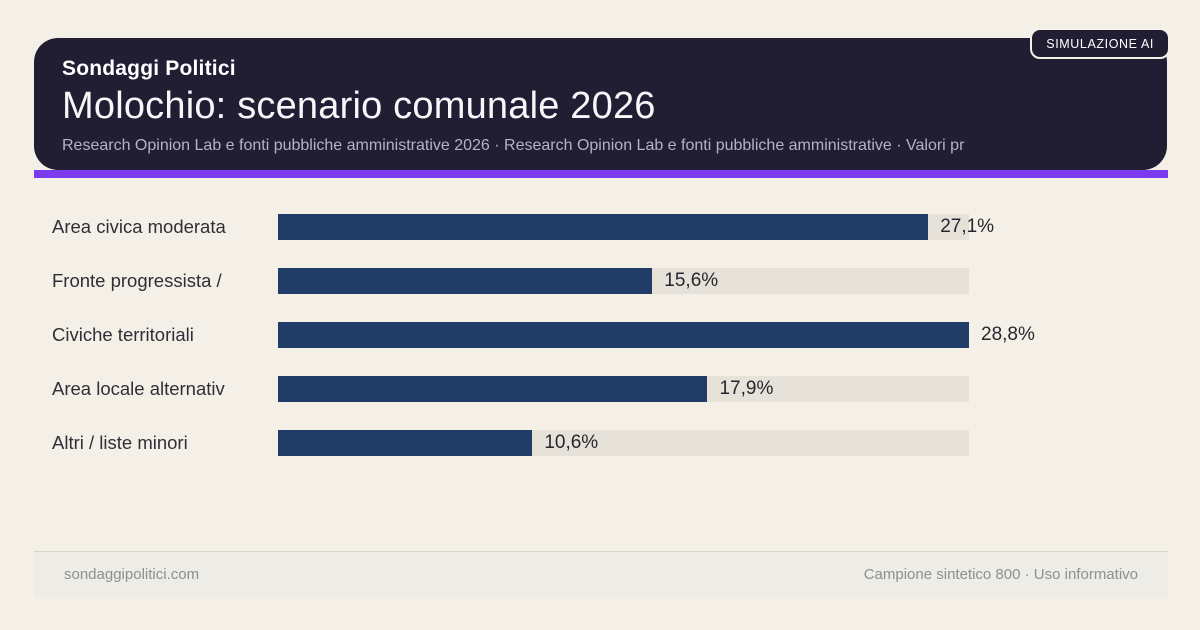 The width and height of the screenshot is (1200, 630). Describe the element at coordinates (138, 388) in the screenshot. I see `category-label: Area locale alternativ` at that location.